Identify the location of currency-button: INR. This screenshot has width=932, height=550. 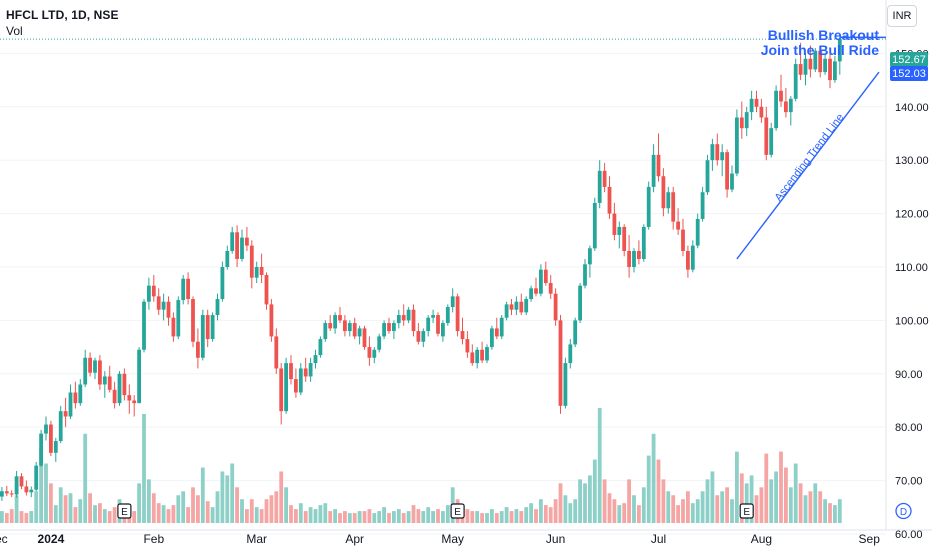
(902, 16).